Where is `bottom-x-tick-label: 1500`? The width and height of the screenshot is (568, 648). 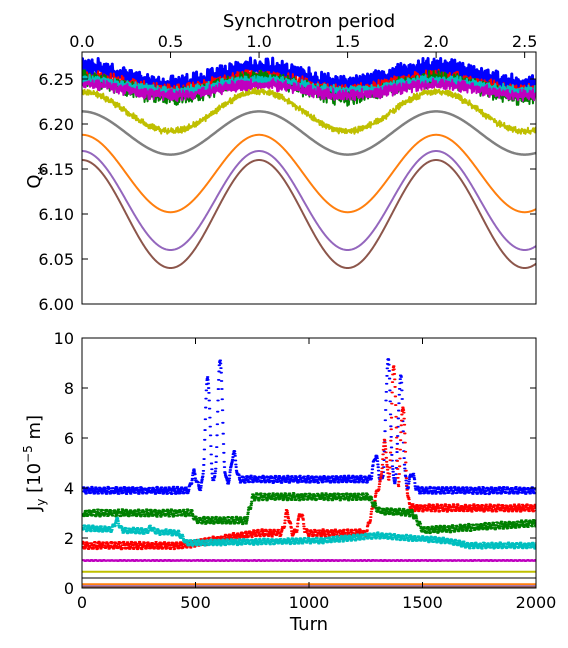
bottom-x-tick-label: 1500 is located at coordinates (422, 602).